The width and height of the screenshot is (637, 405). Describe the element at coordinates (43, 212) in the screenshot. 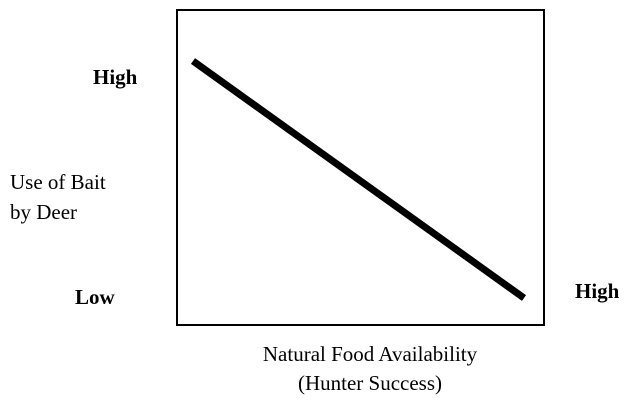

I see `y-axis-title: by Deer` at that location.